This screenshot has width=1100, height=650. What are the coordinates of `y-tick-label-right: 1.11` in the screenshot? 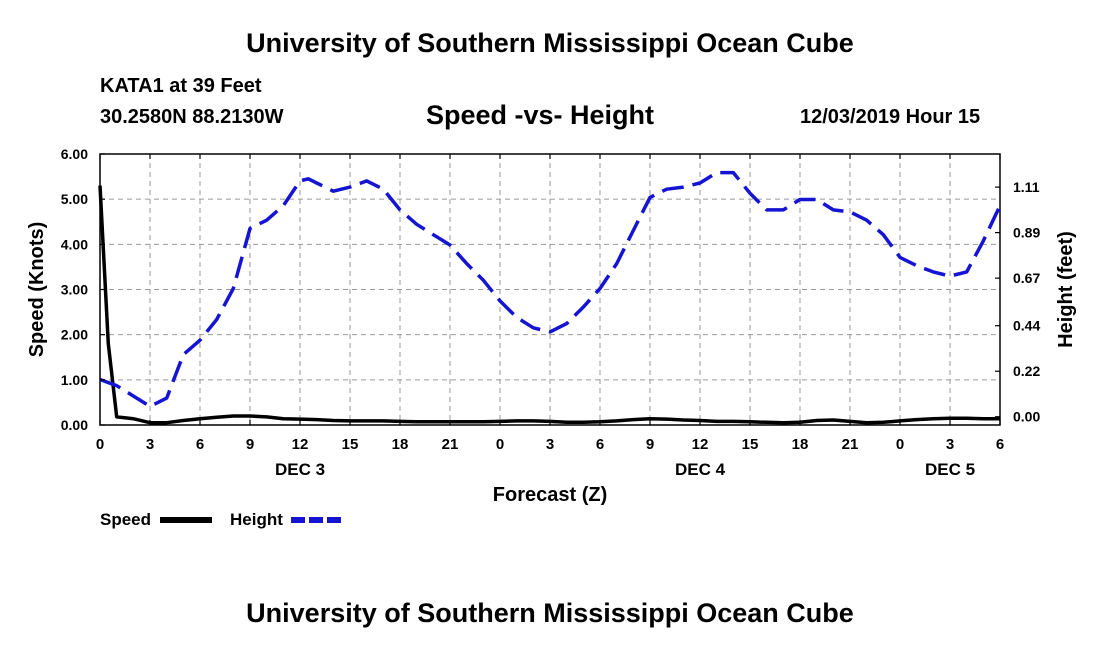 It's located at (1026, 187).